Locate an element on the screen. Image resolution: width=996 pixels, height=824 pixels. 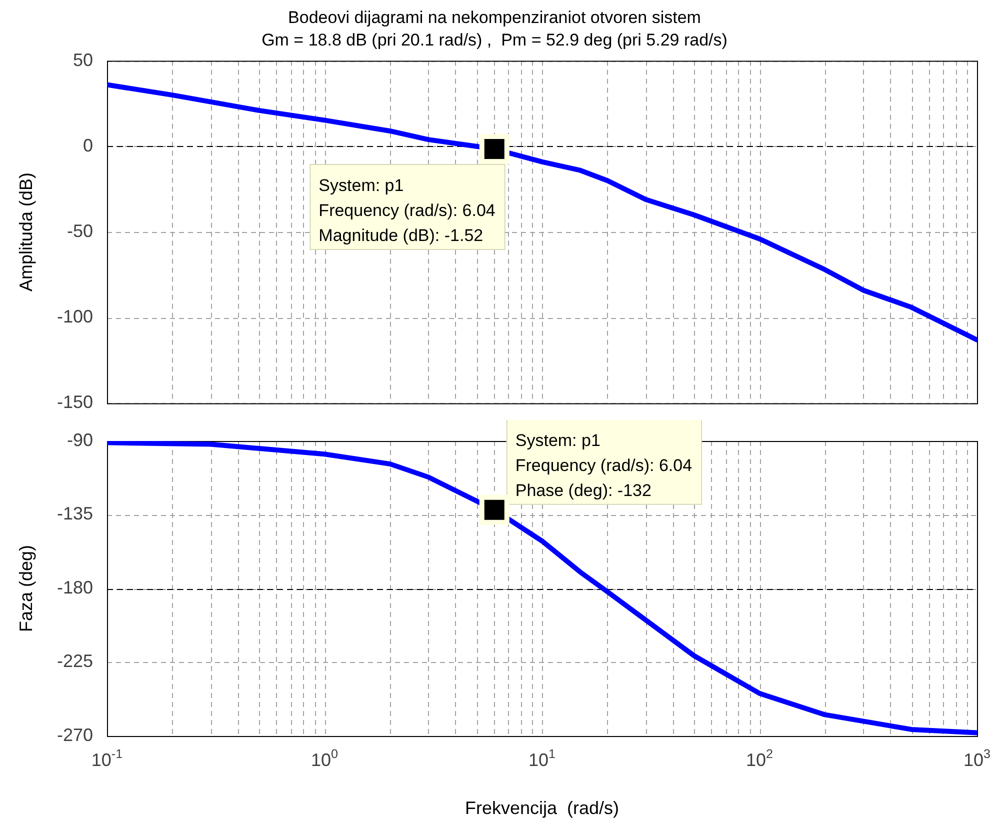
y-tick-label: -100 is located at coordinates (74, 316).